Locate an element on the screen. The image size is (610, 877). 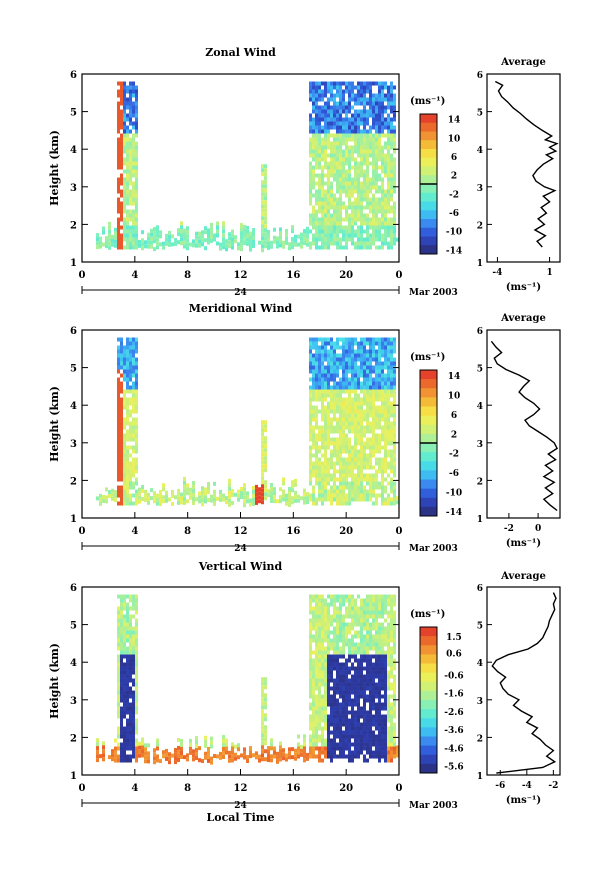
x-tick-label: 8 is located at coordinates (187, 788).